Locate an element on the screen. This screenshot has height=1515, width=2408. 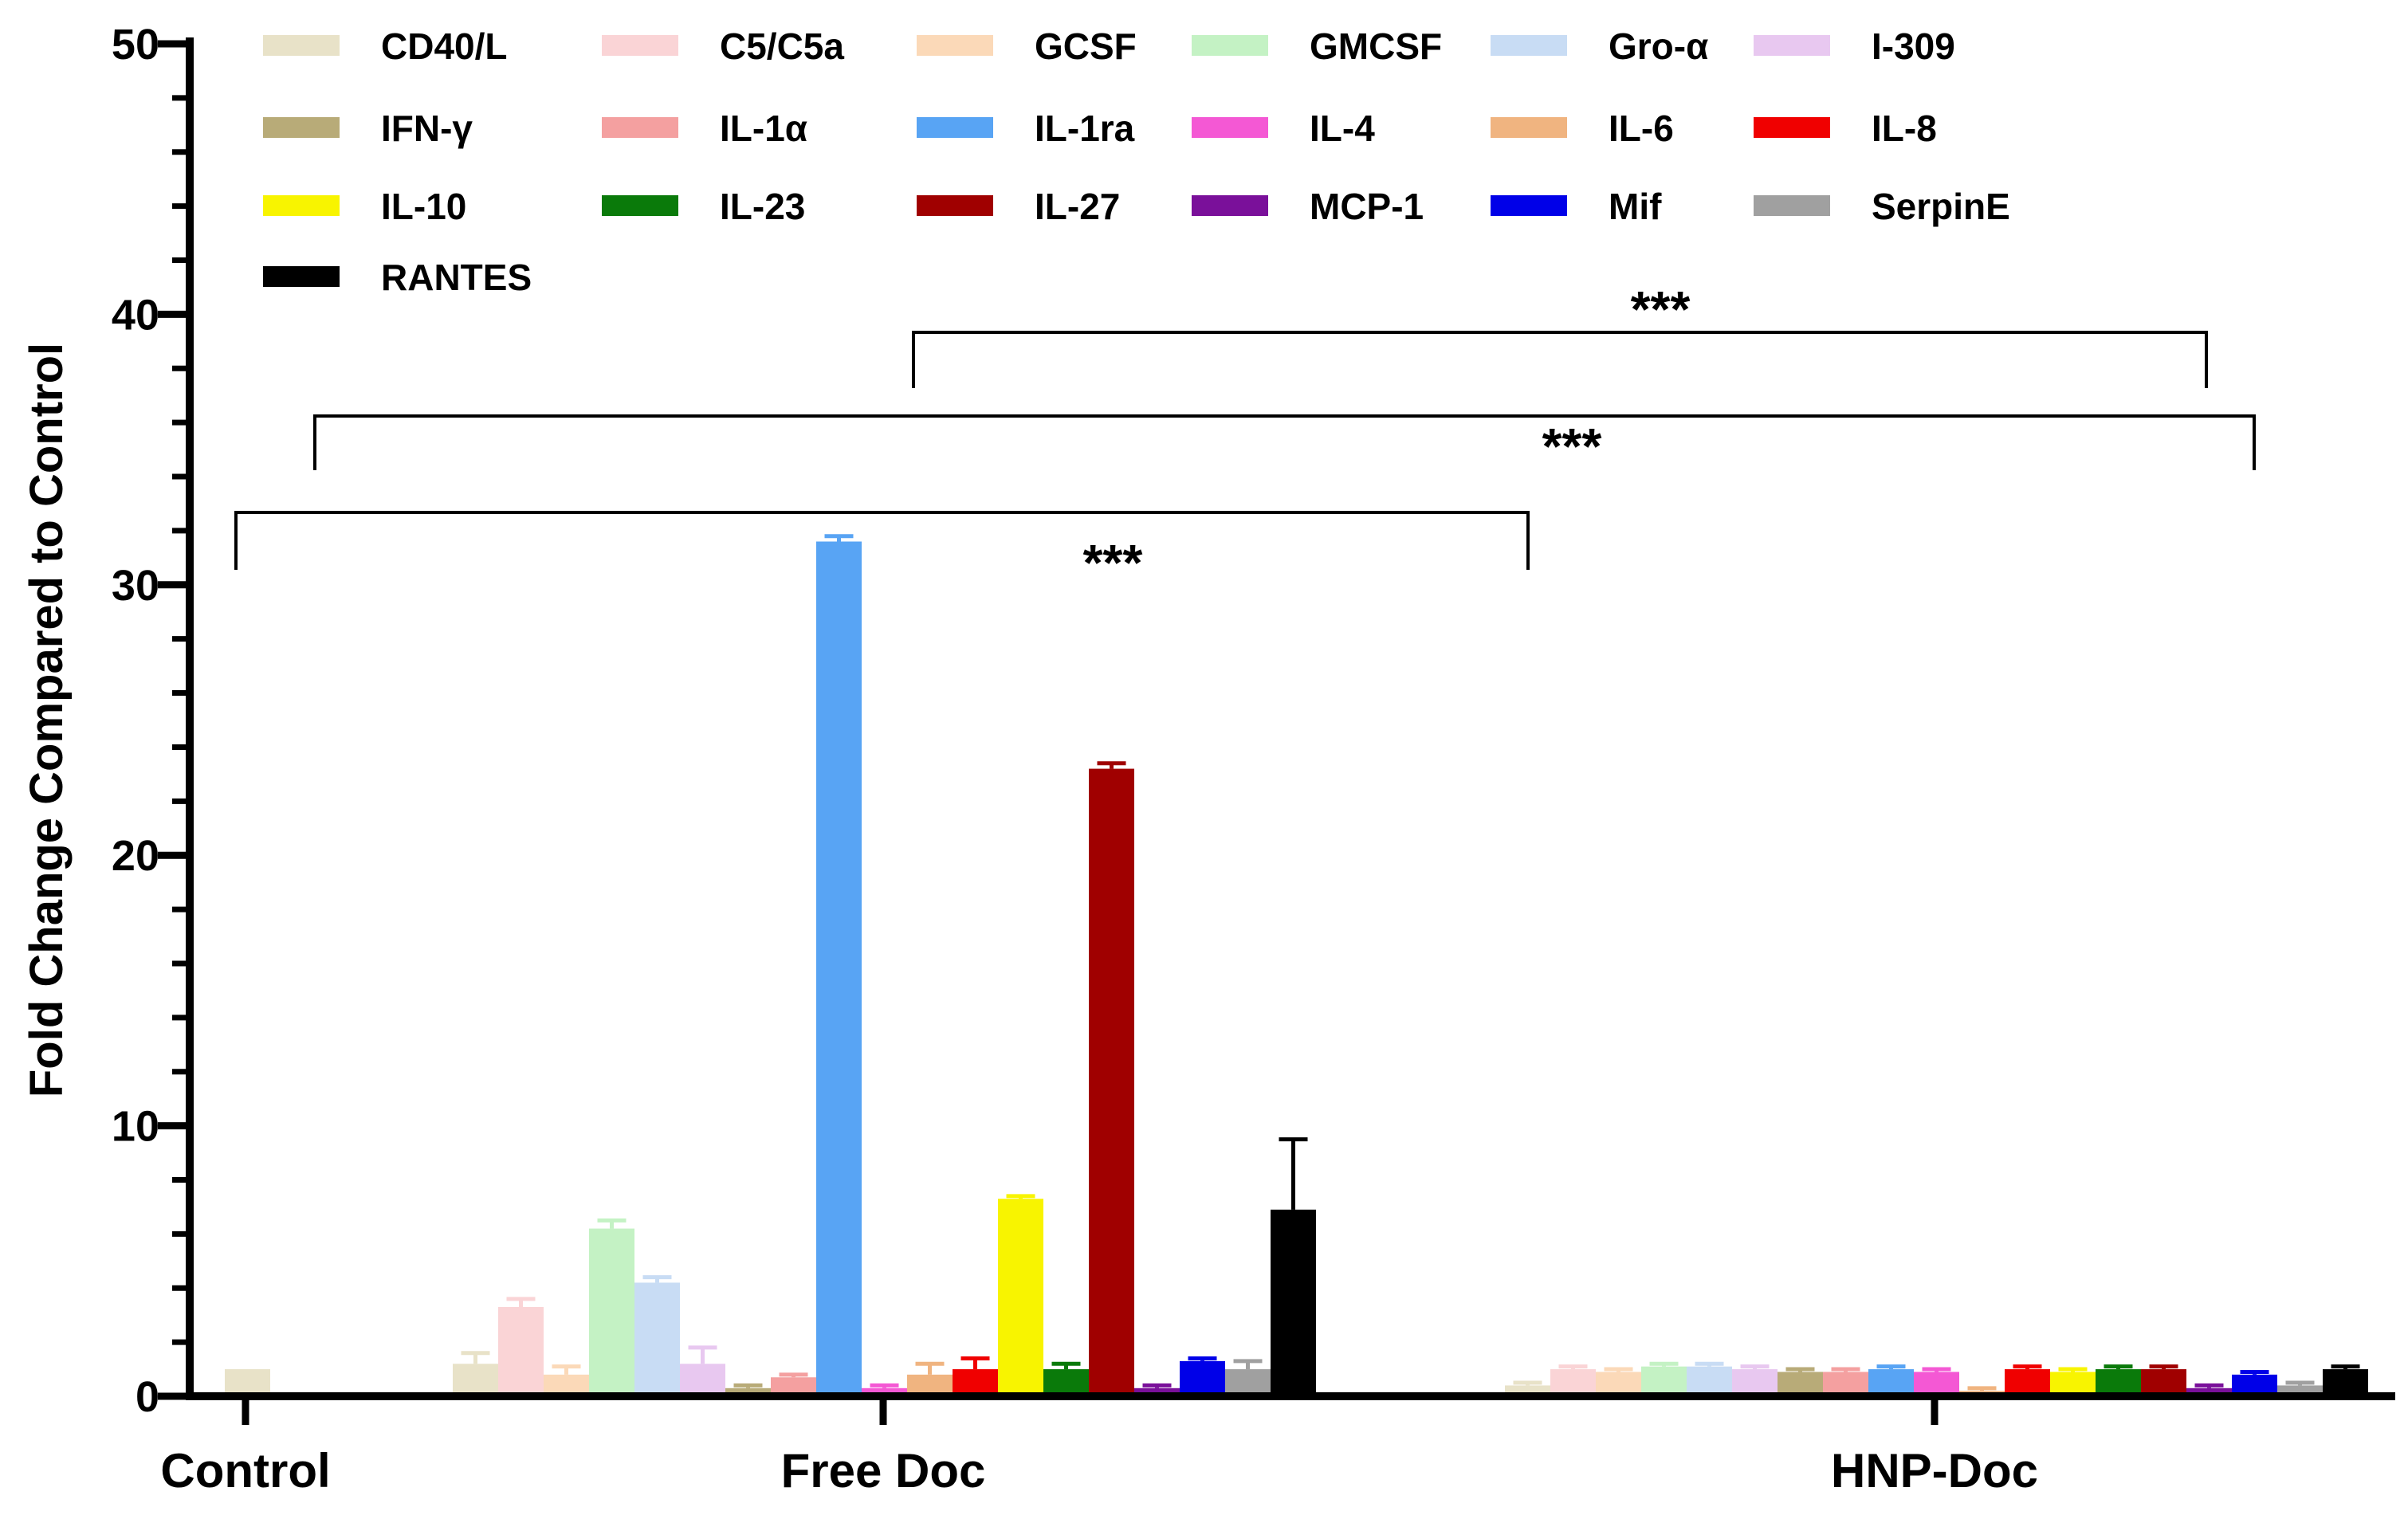
legend-label-cd40-l: CD40/L is located at coordinates (444, 46).